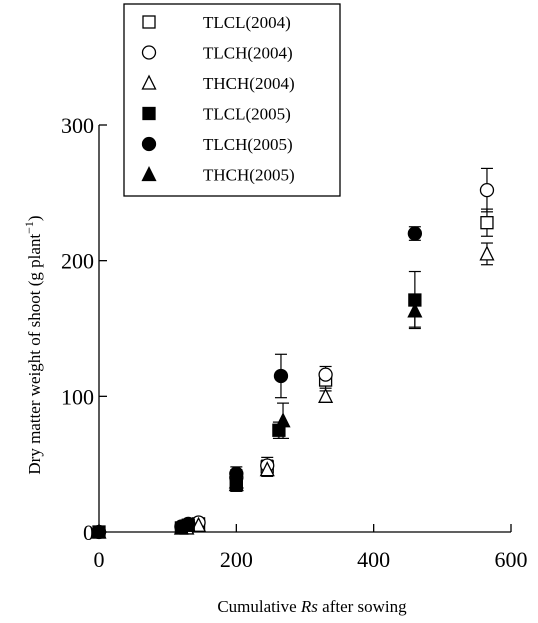  What do you see at coordinates (77, 396) in the screenshot?
I see `y-tick-label: 100` at bounding box center [77, 396].